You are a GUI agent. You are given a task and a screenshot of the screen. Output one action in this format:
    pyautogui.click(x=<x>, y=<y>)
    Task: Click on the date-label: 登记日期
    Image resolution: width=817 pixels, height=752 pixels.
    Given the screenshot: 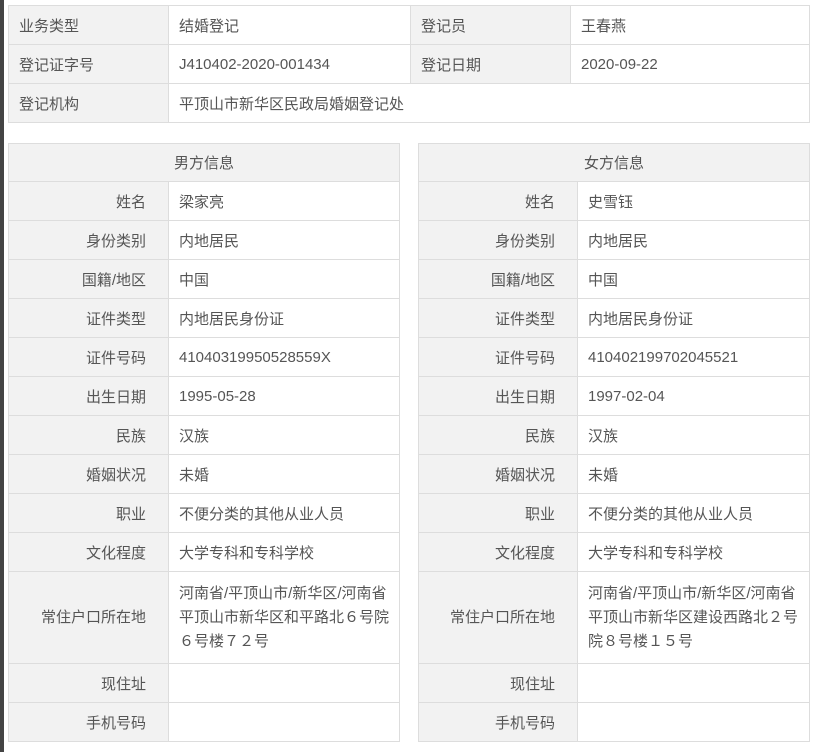 What is the action you would take?
    pyautogui.click(x=490, y=64)
    